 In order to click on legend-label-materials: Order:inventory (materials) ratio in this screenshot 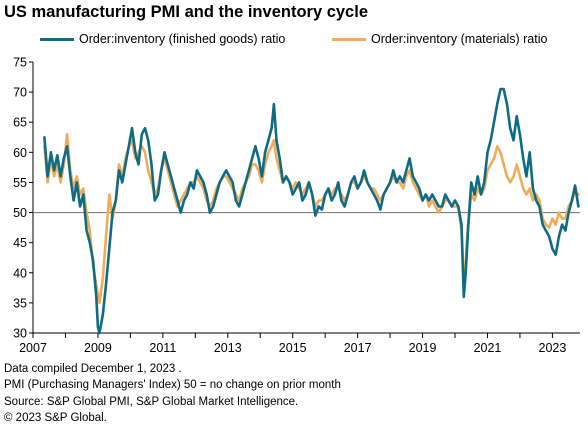, I will do `click(459, 39)`.